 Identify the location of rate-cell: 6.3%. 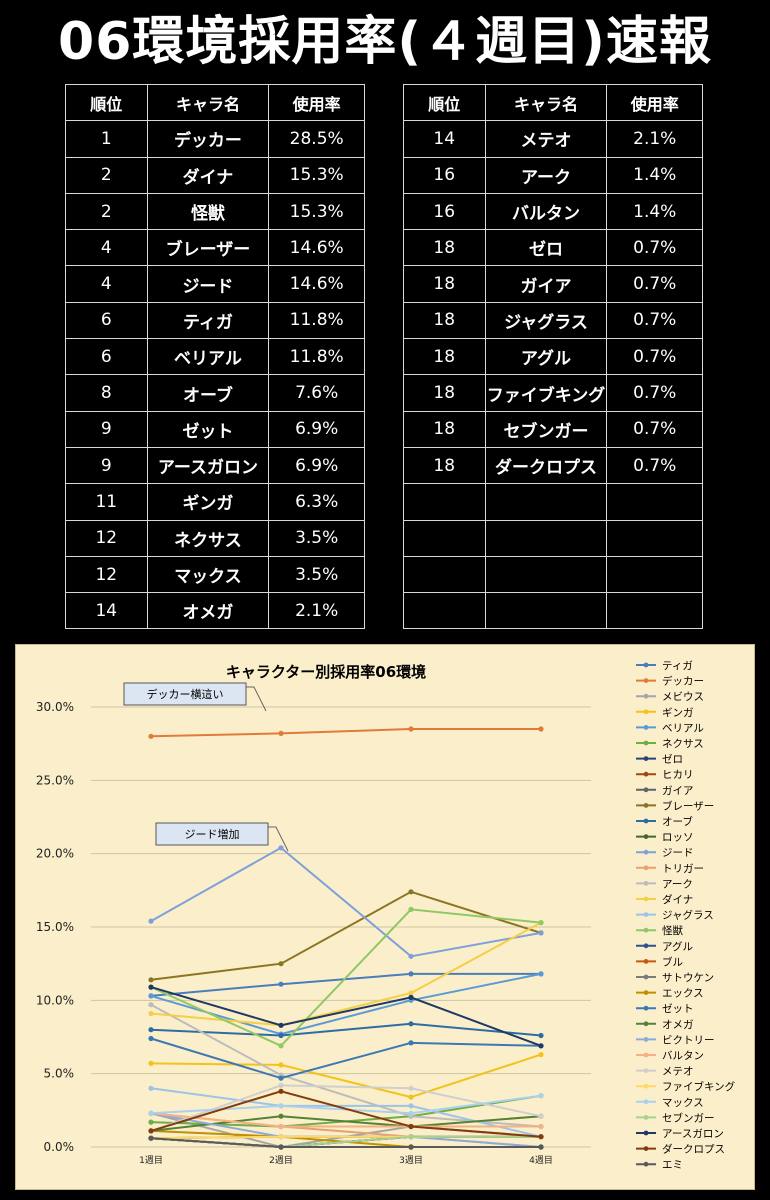
(316, 502).